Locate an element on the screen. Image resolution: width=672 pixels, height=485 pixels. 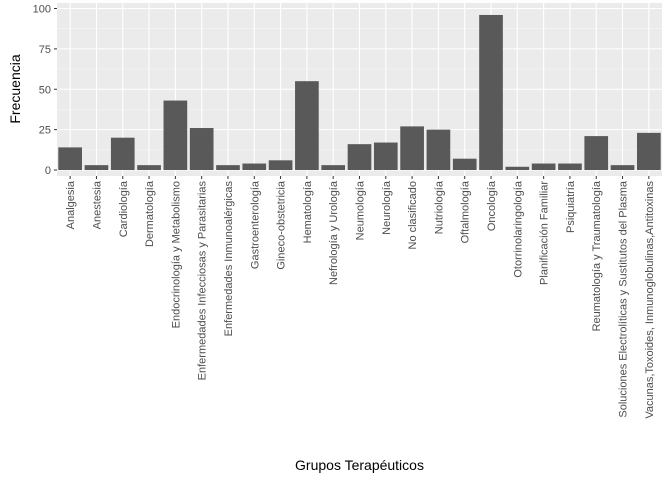
x-tick-label: Neumología is located at coordinates (361, 210).